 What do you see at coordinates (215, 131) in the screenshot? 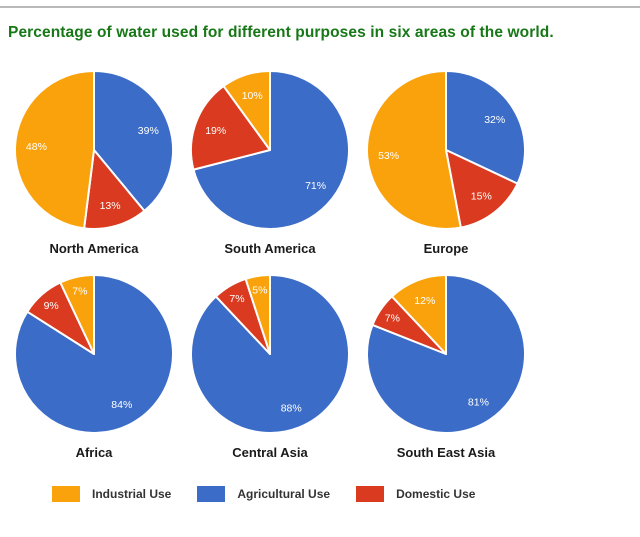
I see `slice-value-label: 19%` at bounding box center [215, 131].